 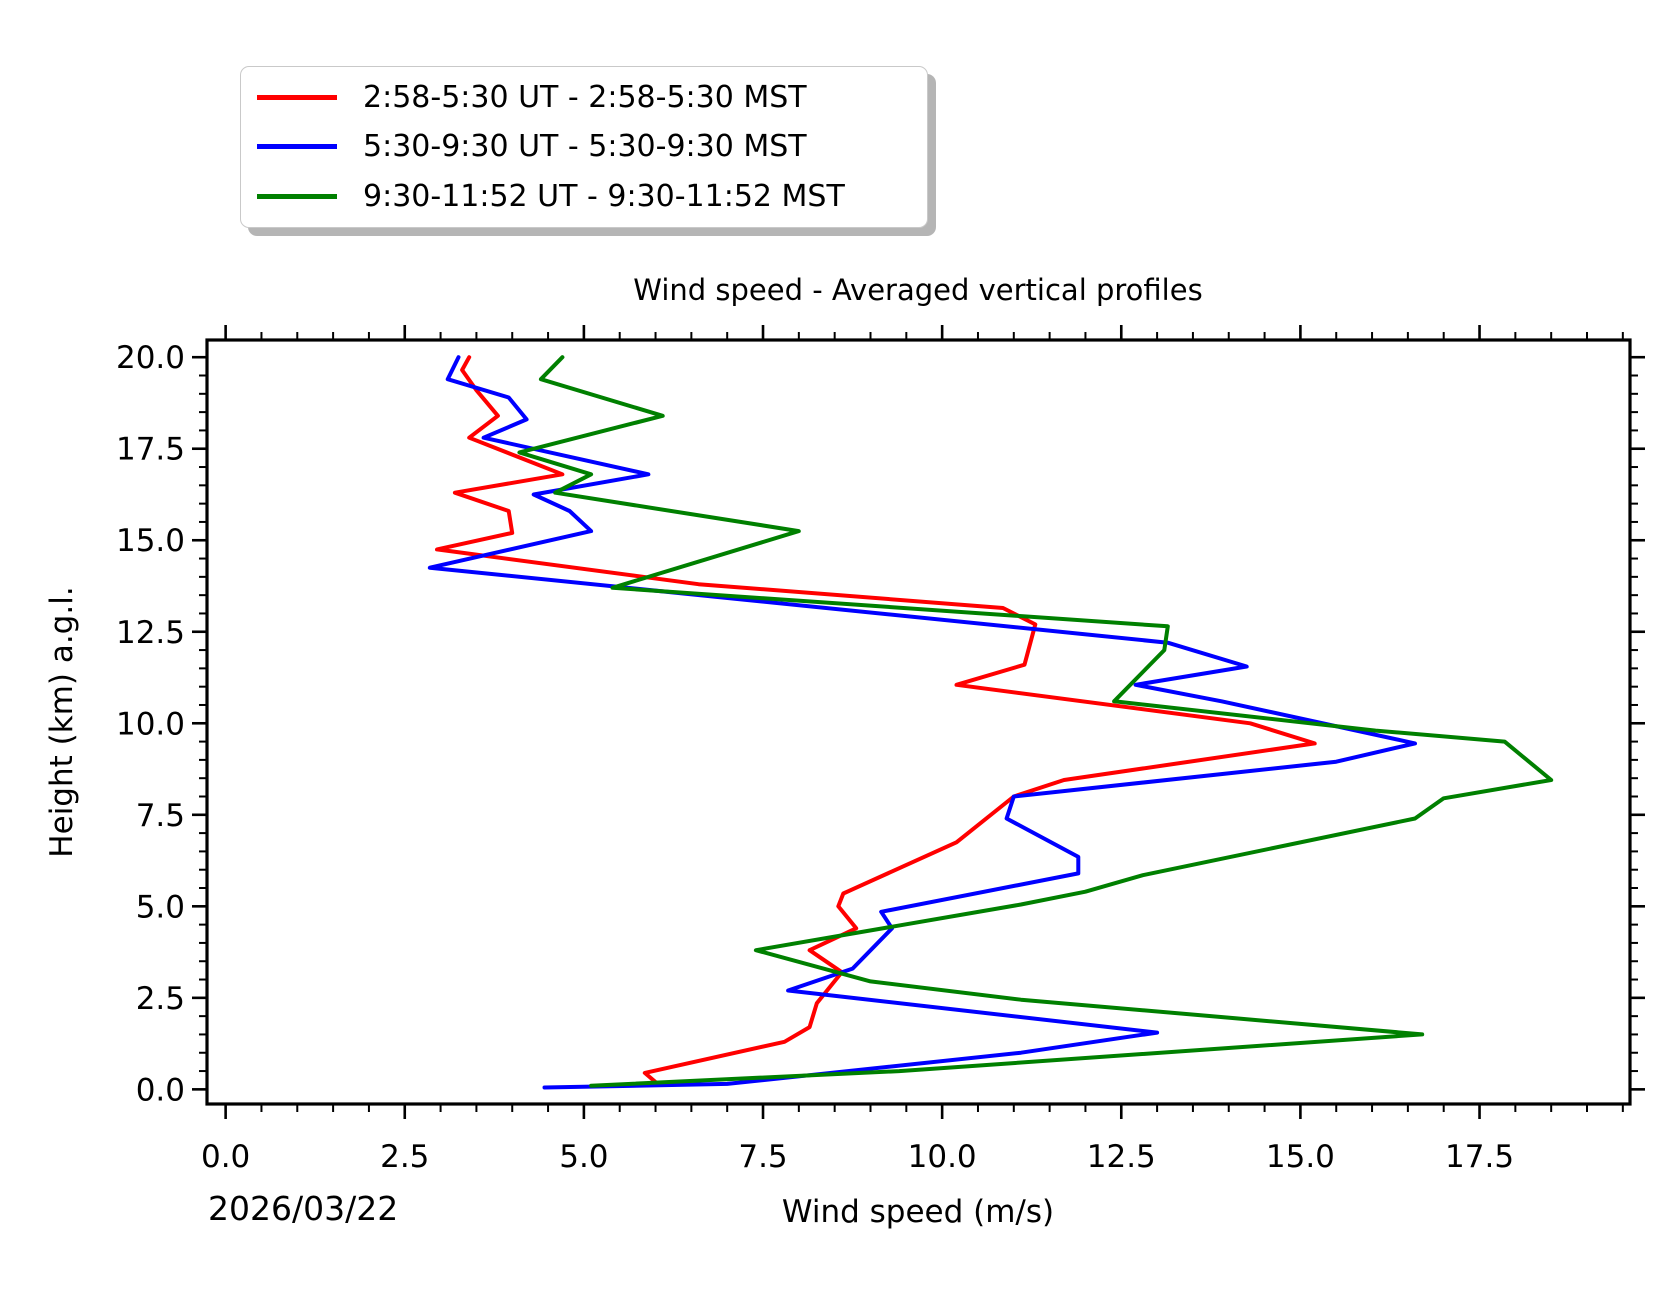 I want to click on legend-item: 9:30-11:52 UT - 9:30-11:52 MST, so click(x=587, y=196).